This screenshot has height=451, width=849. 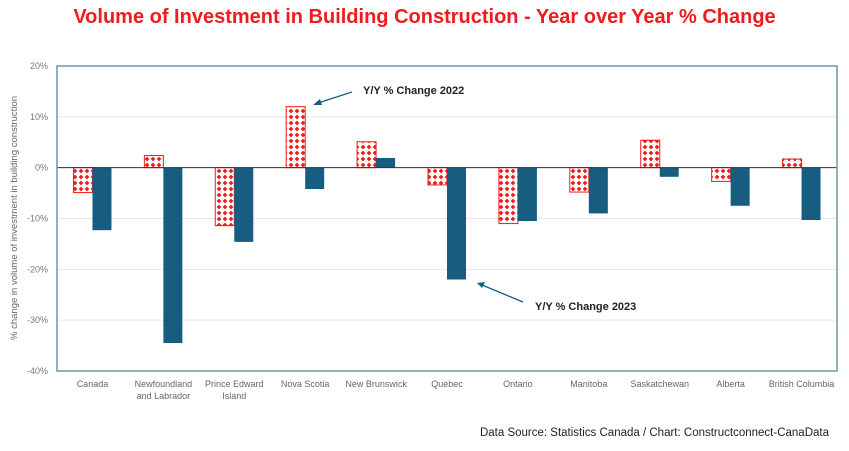 I want to click on x-category-label: Saskatchewan, so click(x=659, y=384).